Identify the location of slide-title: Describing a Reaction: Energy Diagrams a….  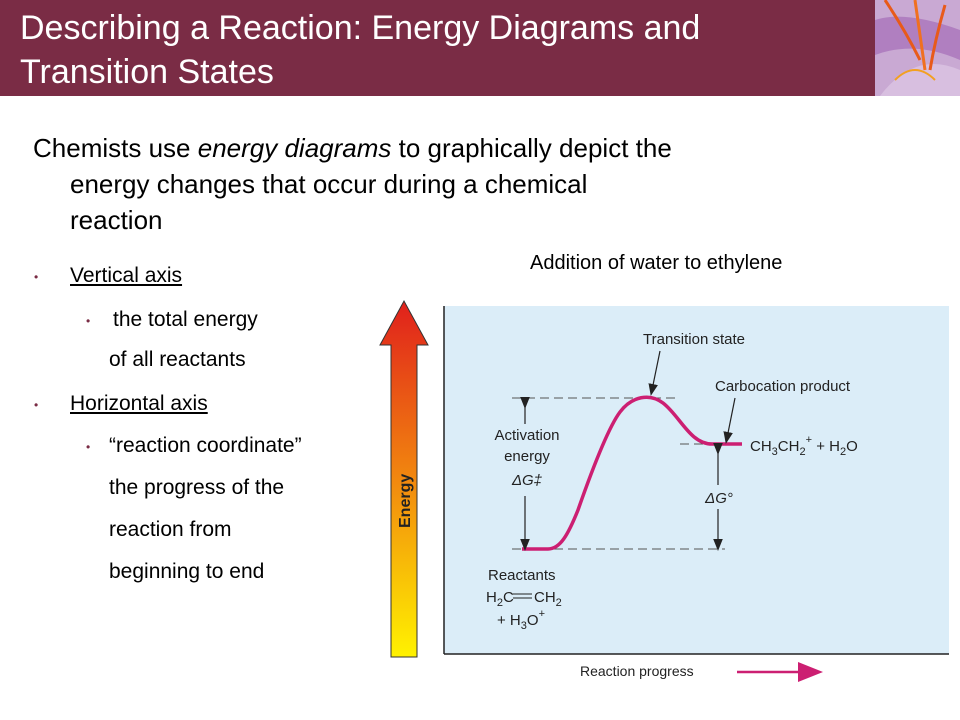
(445, 50).